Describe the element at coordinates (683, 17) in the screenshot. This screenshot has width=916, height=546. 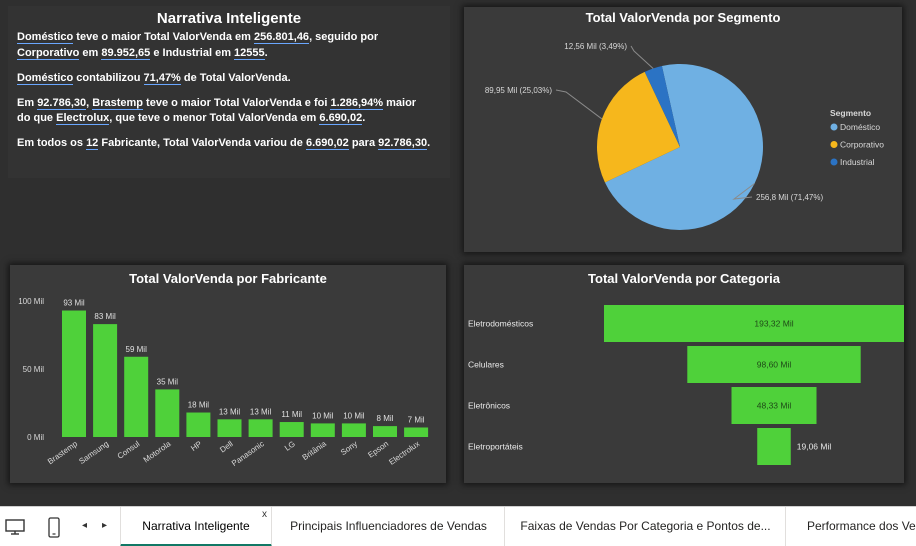
I see `pie-chart-title: Total ValorVenda por Segmento` at that location.